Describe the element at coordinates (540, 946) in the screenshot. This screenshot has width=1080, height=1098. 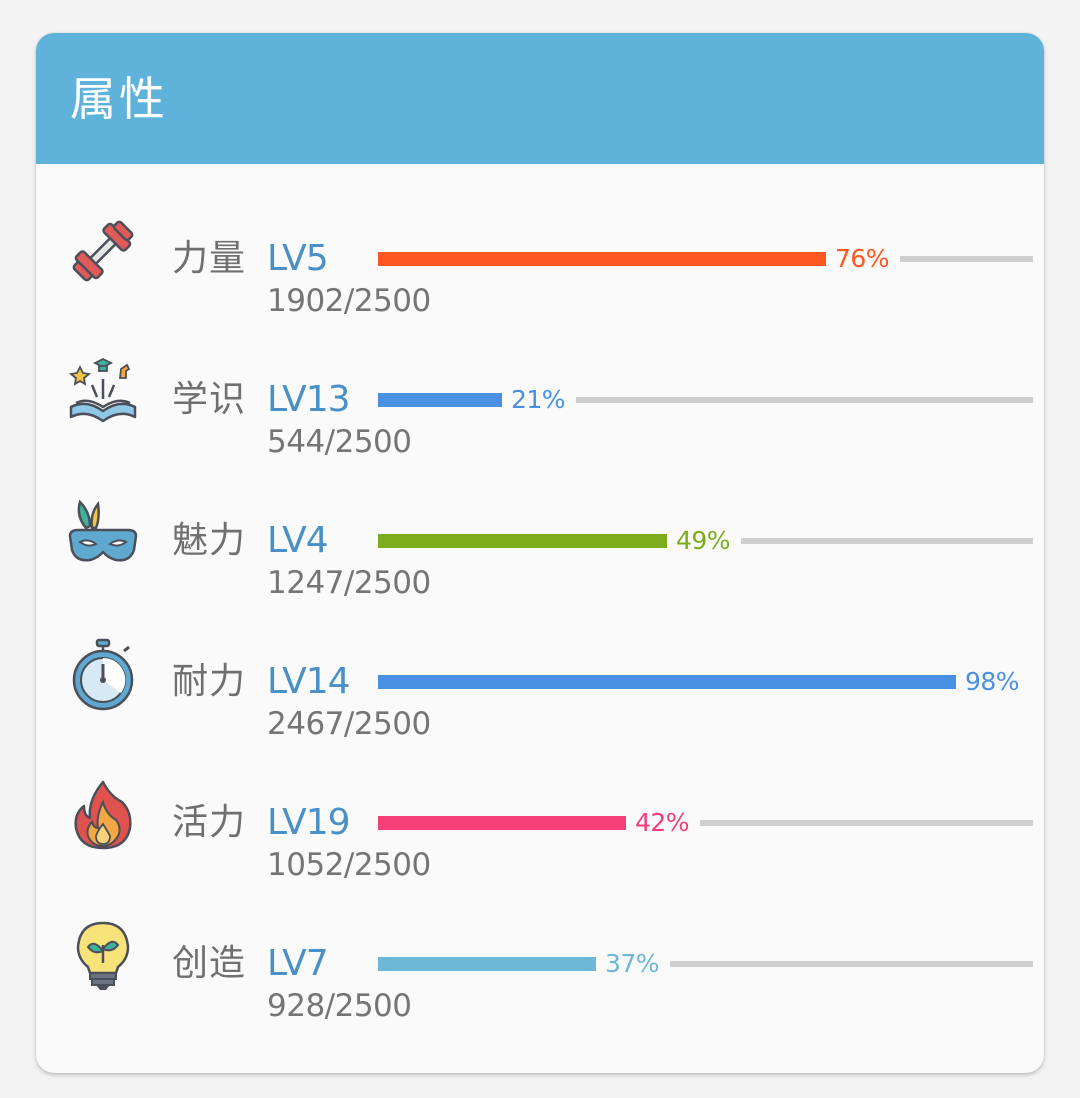
I see `stat-row: 创造 LV7 928/2500 37%` at that location.